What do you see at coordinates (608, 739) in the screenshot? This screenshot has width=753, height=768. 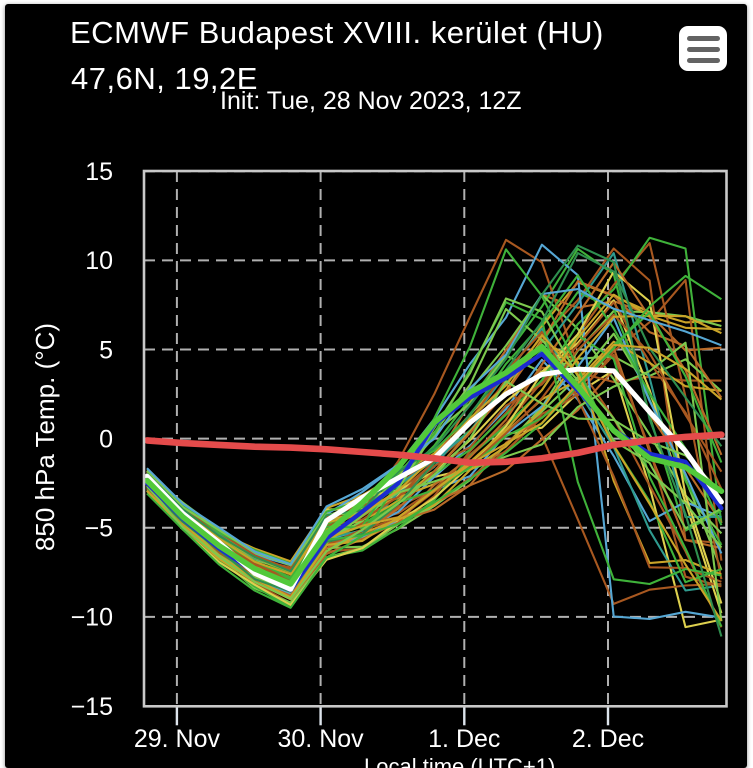 I see `svg-text: 2. Dec` at bounding box center [608, 739].